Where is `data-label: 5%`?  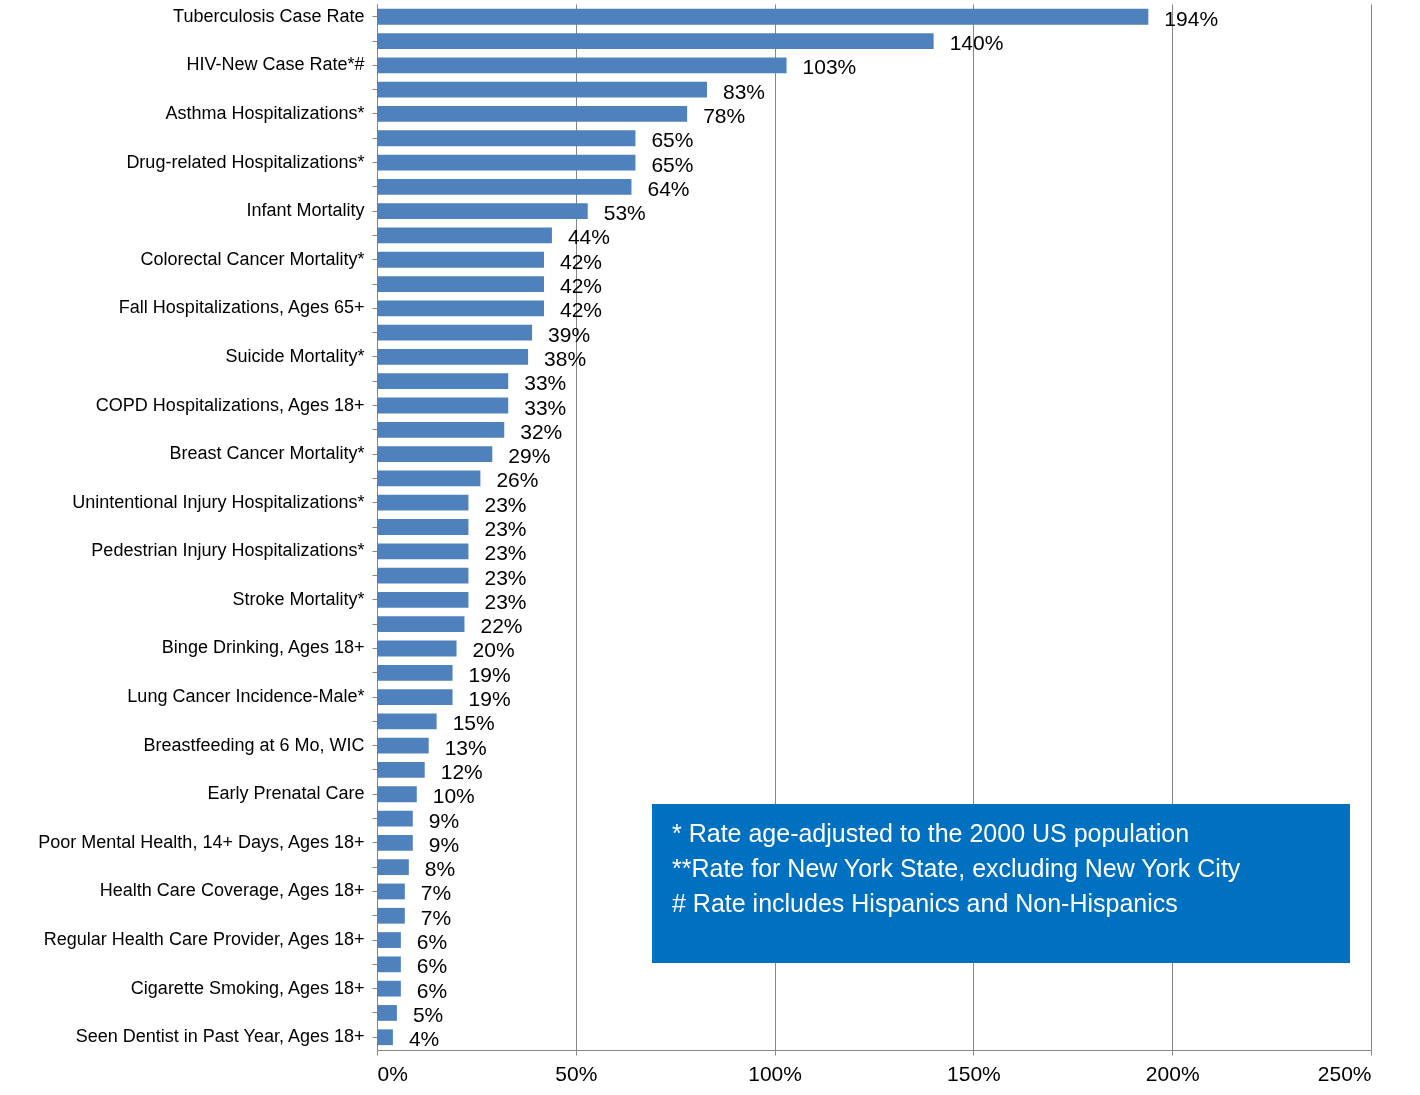 data-label: 5% is located at coordinates (428, 1014).